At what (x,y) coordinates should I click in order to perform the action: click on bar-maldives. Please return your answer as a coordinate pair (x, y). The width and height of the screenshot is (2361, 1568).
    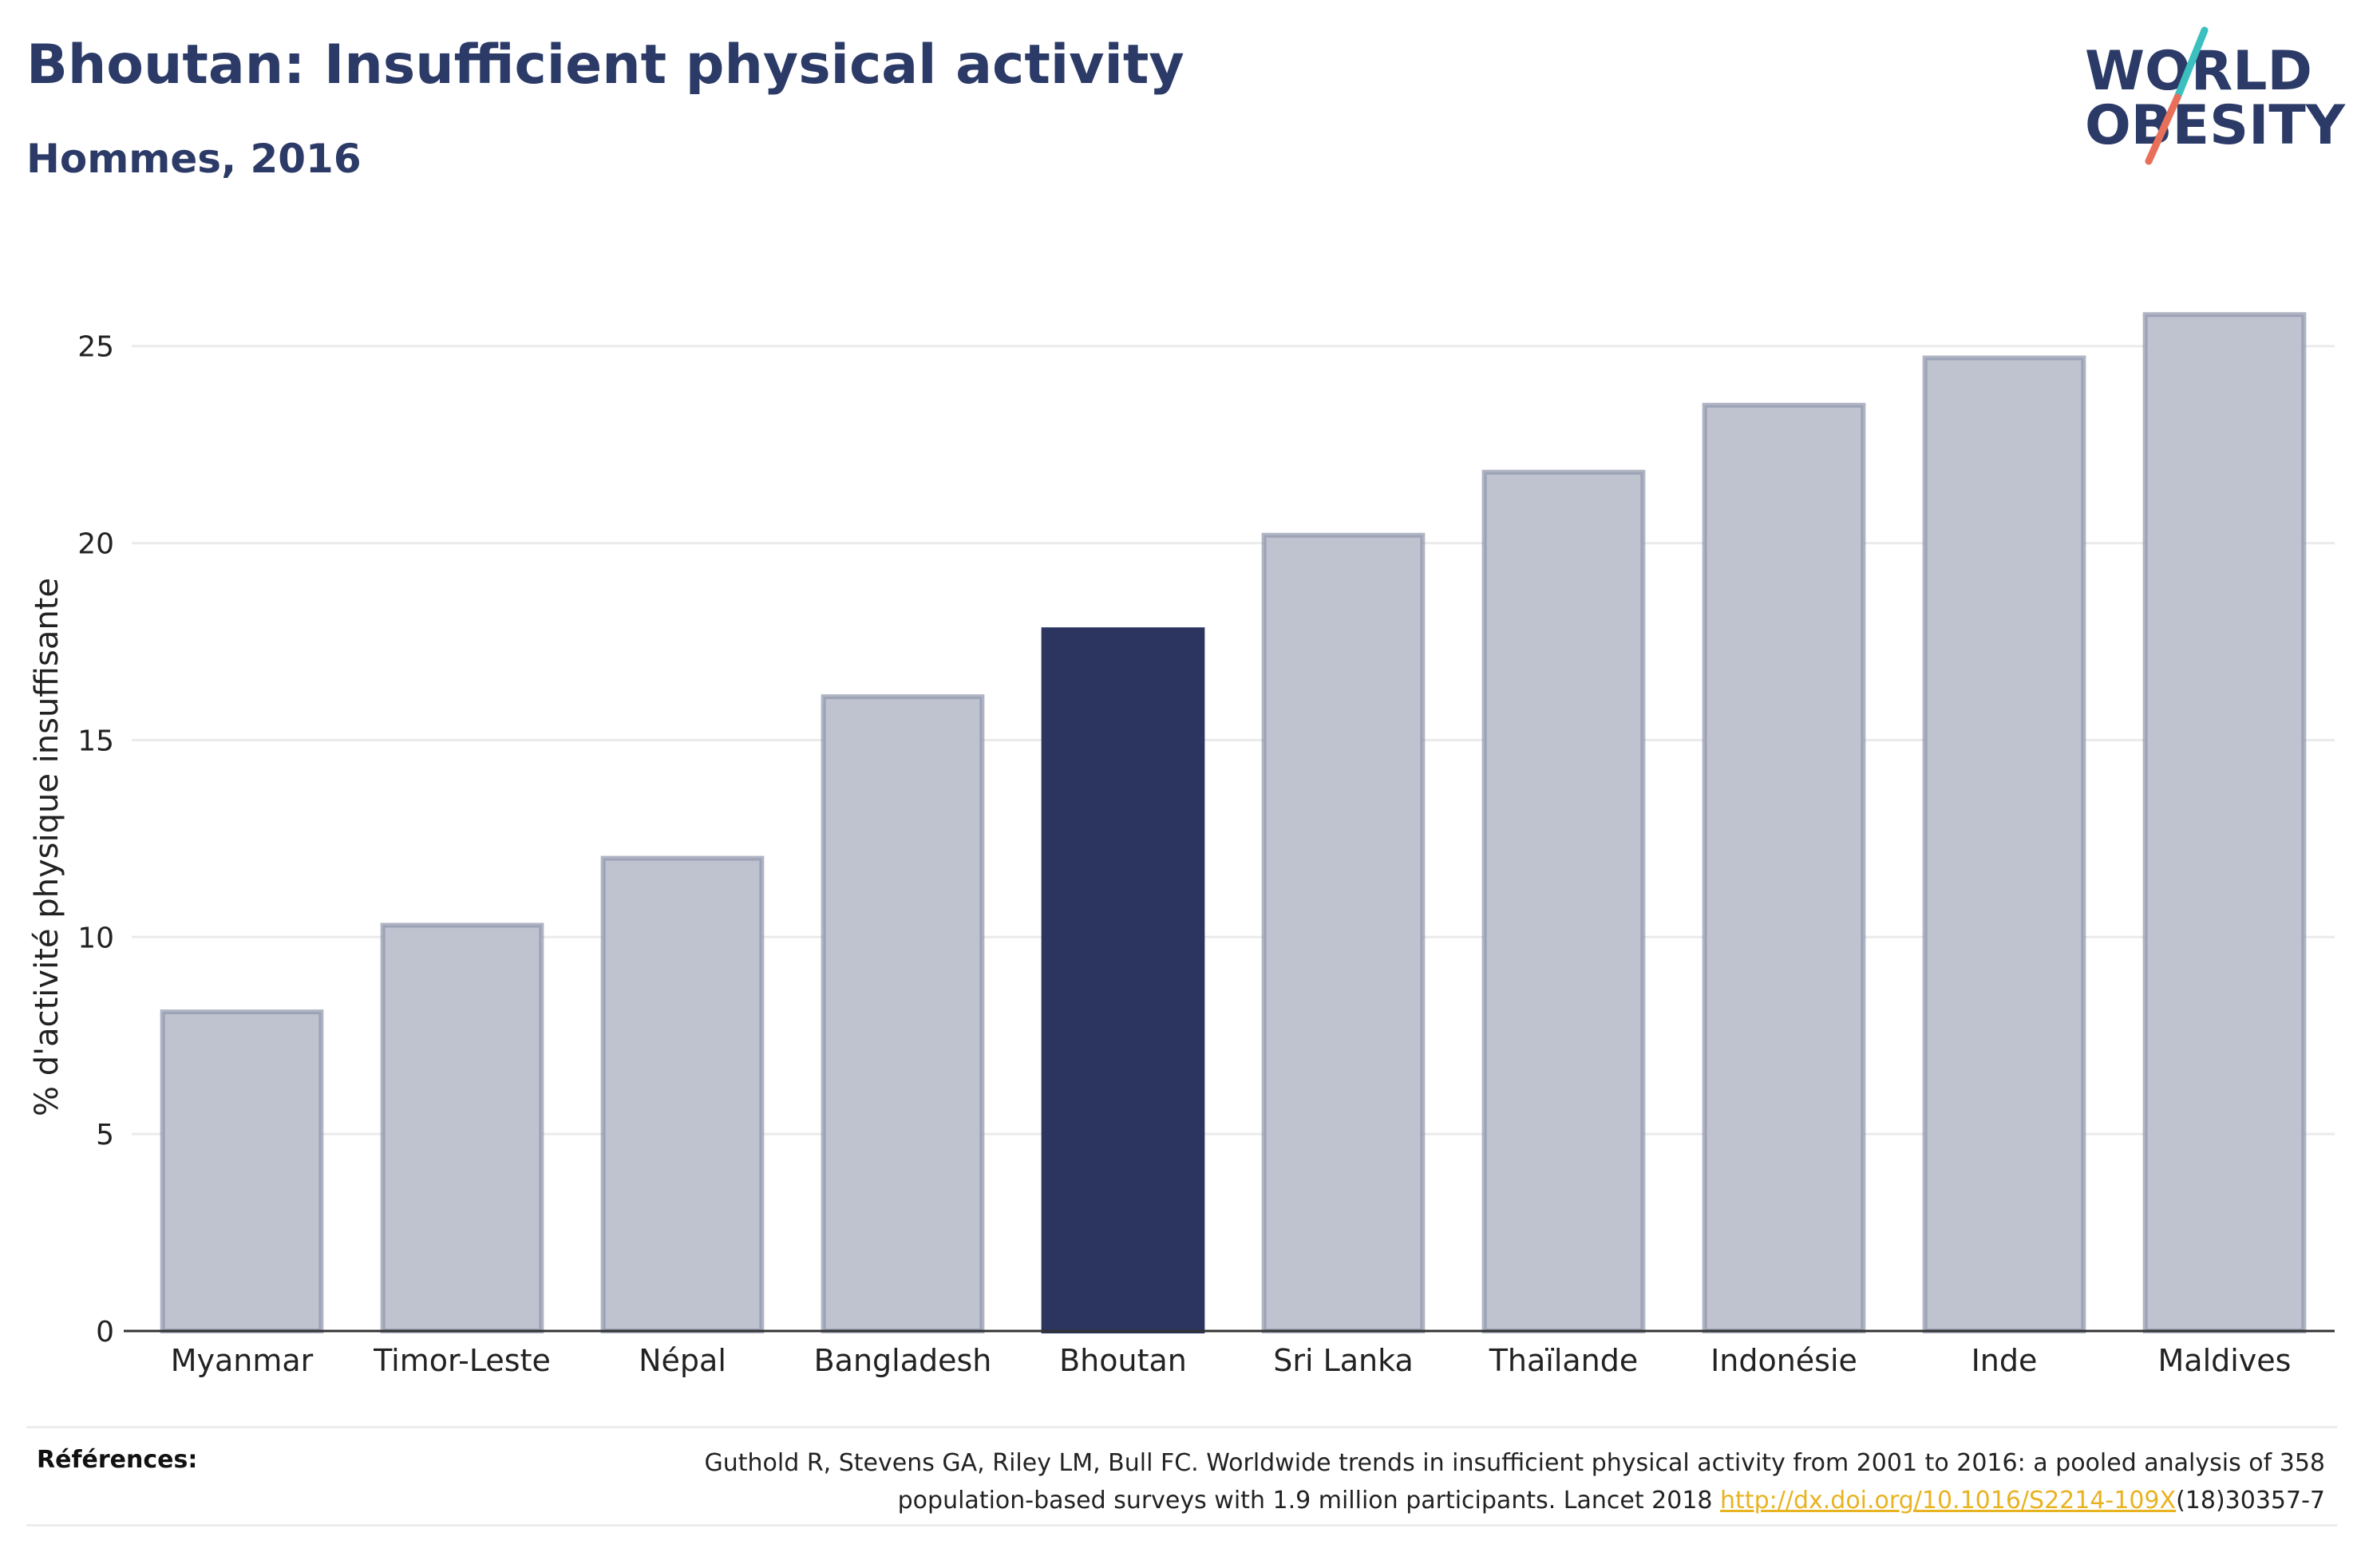
    Looking at the image, I should click on (2224, 823).